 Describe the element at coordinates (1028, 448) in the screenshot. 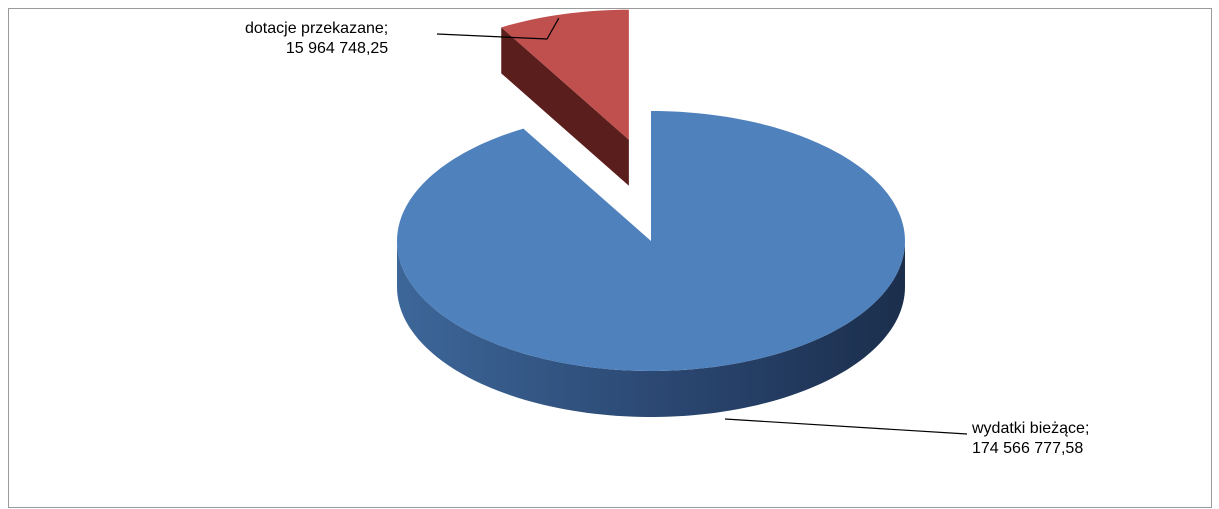

I see `label-value: 174 566 777,58` at that location.